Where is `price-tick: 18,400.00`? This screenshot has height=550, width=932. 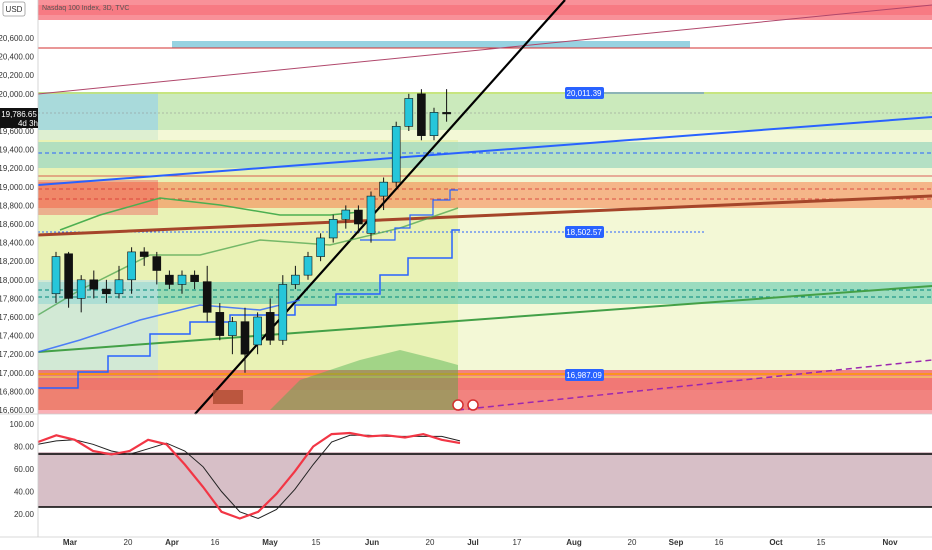
price-tick: 18,400.00 is located at coordinates (17, 243).